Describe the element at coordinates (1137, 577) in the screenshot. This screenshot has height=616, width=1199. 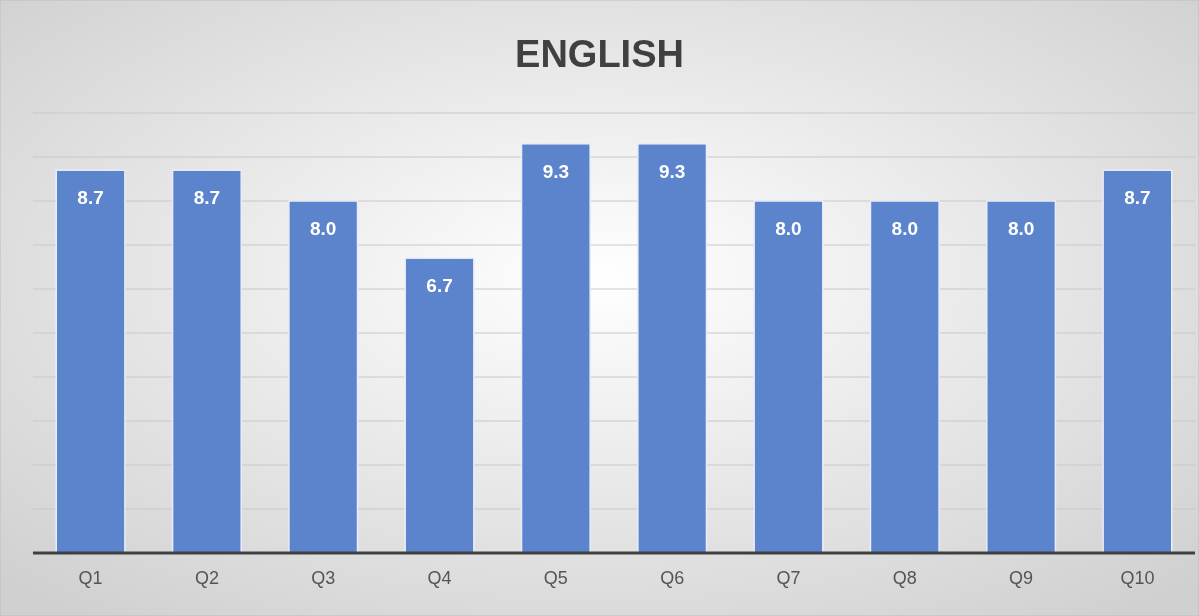
I see `x-tick-label: Q10` at that location.